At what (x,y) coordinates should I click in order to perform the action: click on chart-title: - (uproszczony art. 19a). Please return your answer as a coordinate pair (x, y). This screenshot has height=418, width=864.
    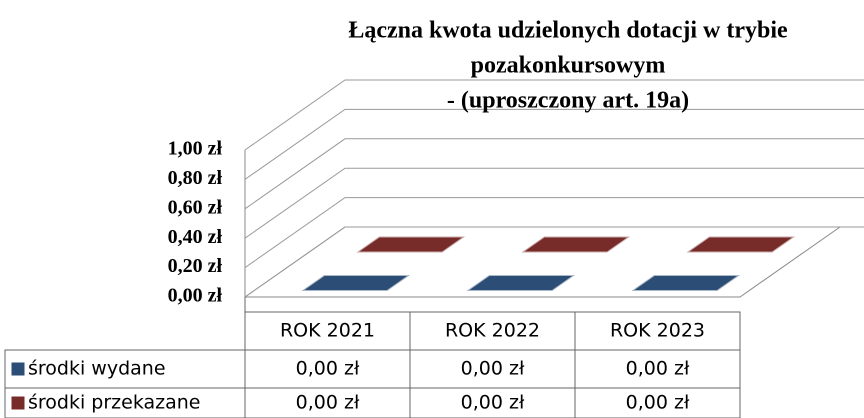
    Looking at the image, I should click on (568, 101).